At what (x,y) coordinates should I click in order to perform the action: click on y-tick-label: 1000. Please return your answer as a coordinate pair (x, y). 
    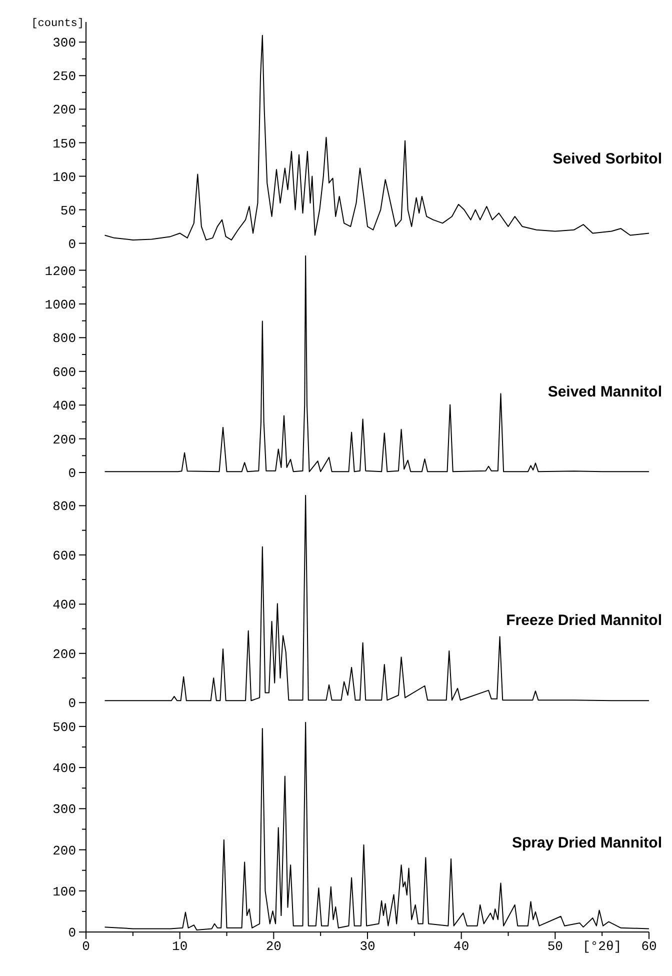
    Looking at the image, I should click on (60, 304).